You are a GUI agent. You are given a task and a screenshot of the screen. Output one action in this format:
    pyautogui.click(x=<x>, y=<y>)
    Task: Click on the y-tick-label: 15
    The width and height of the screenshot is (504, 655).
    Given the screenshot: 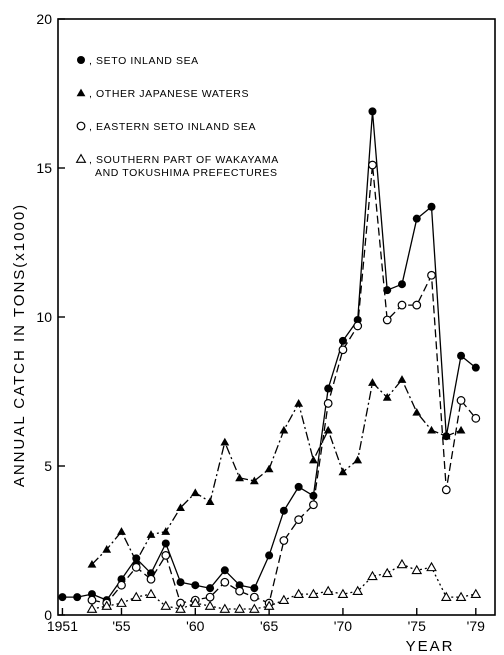 What is the action you would take?
    pyautogui.click(x=44, y=168)
    